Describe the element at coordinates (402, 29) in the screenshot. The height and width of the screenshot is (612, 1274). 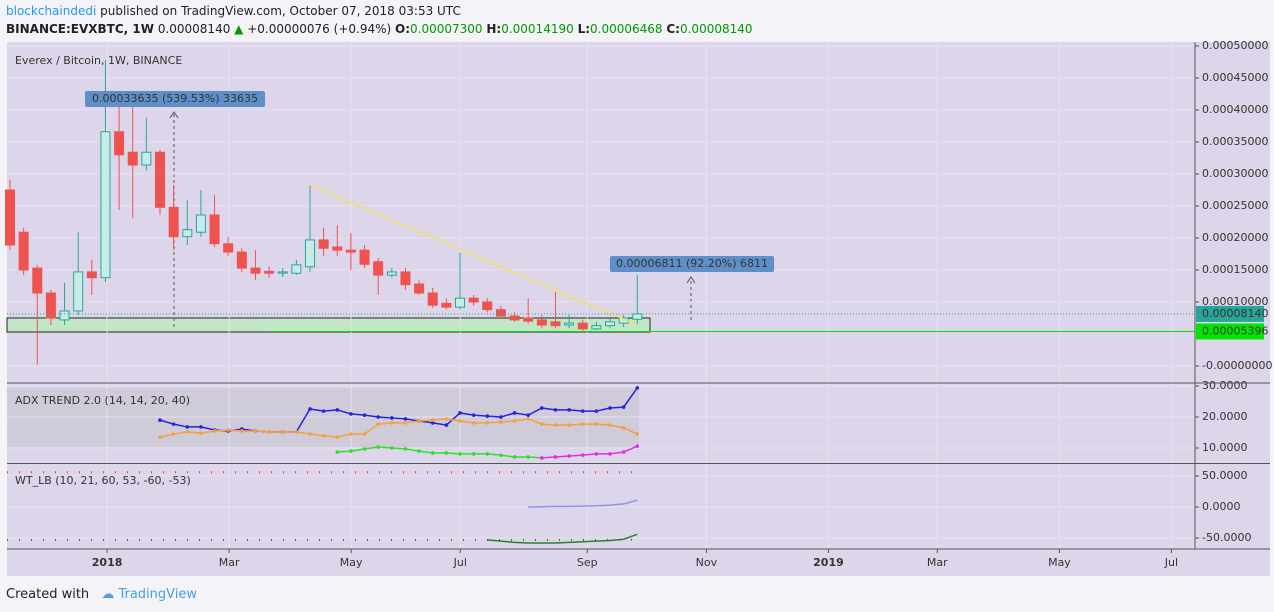
I see `o-label: O:` at that location.